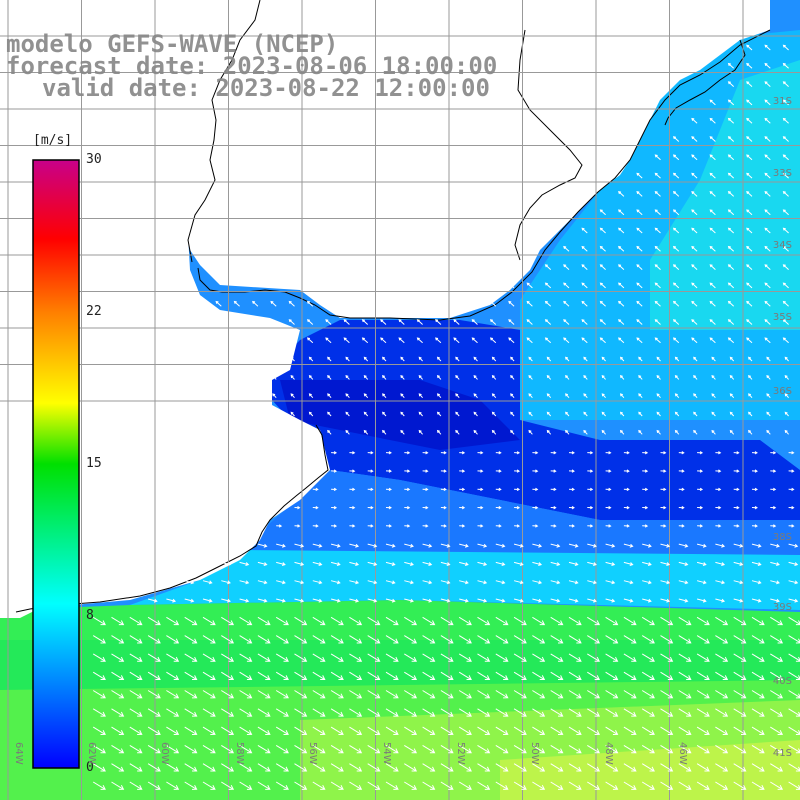 This screenshot has height=800, width=800. What do you see at coordinates (224, 131) in the screenshot?
I see `river-line` at bounding box center [224, 131].